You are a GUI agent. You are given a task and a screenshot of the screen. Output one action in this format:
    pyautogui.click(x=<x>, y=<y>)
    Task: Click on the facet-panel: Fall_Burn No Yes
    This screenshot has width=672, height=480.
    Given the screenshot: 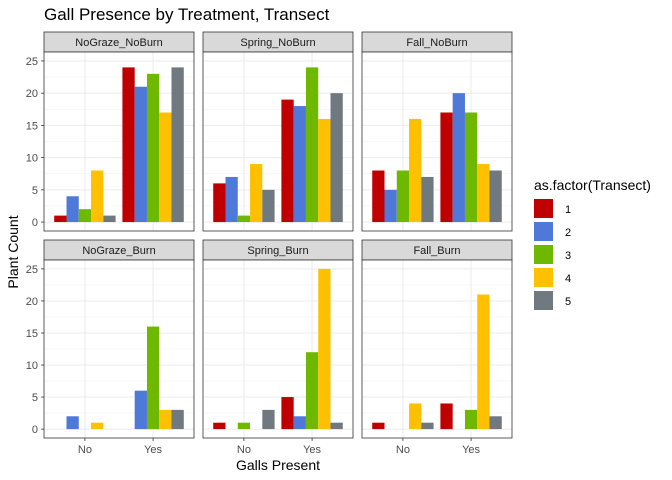 What is the action you would take?
    pyautogui.click(x=437, y=347)
    